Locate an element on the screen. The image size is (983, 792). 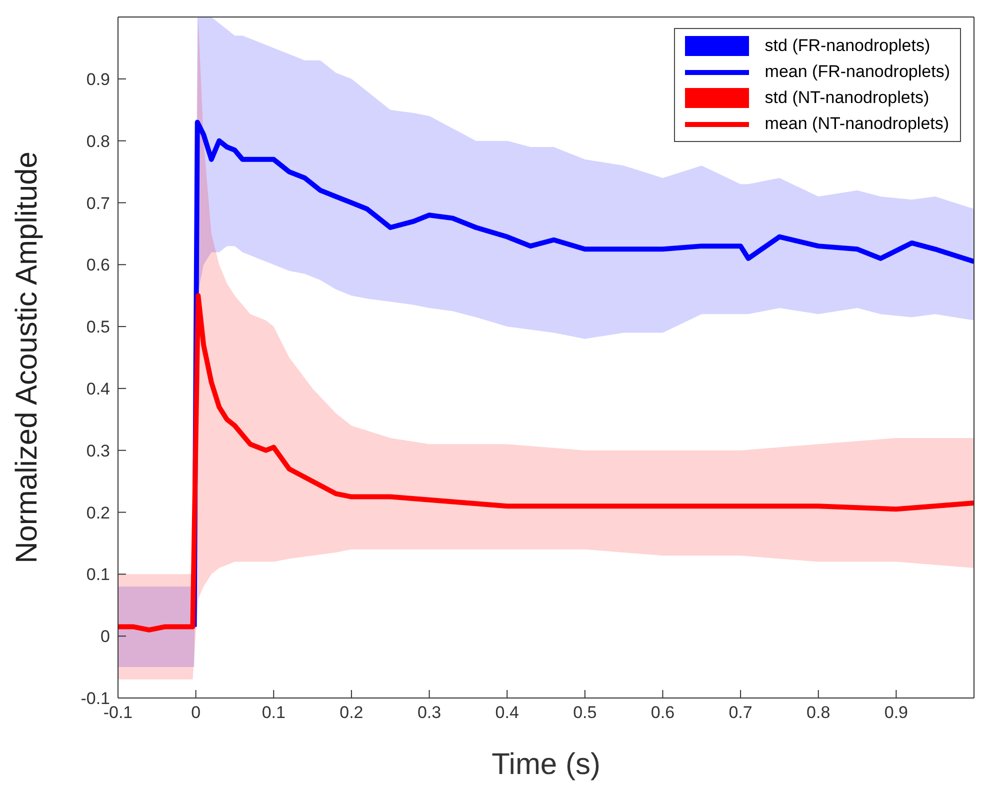
y-tick-label: 0.2 is located at coordinates (98, 512).